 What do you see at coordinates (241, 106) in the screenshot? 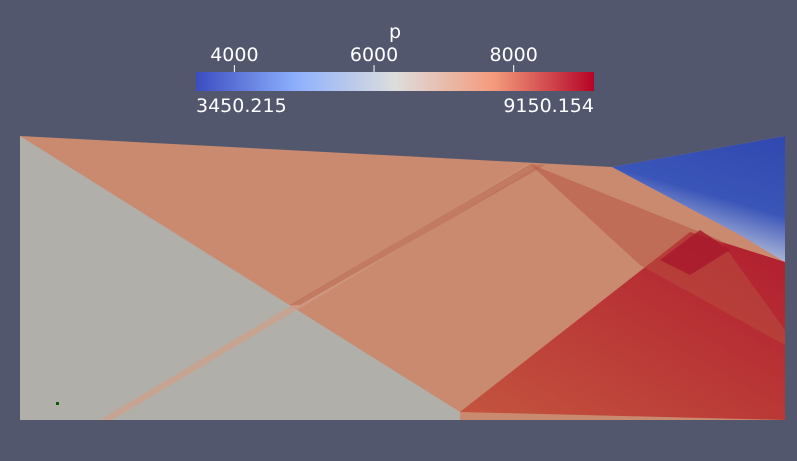
I see `range-min: 3450.215` at bounding box center [241, 106].